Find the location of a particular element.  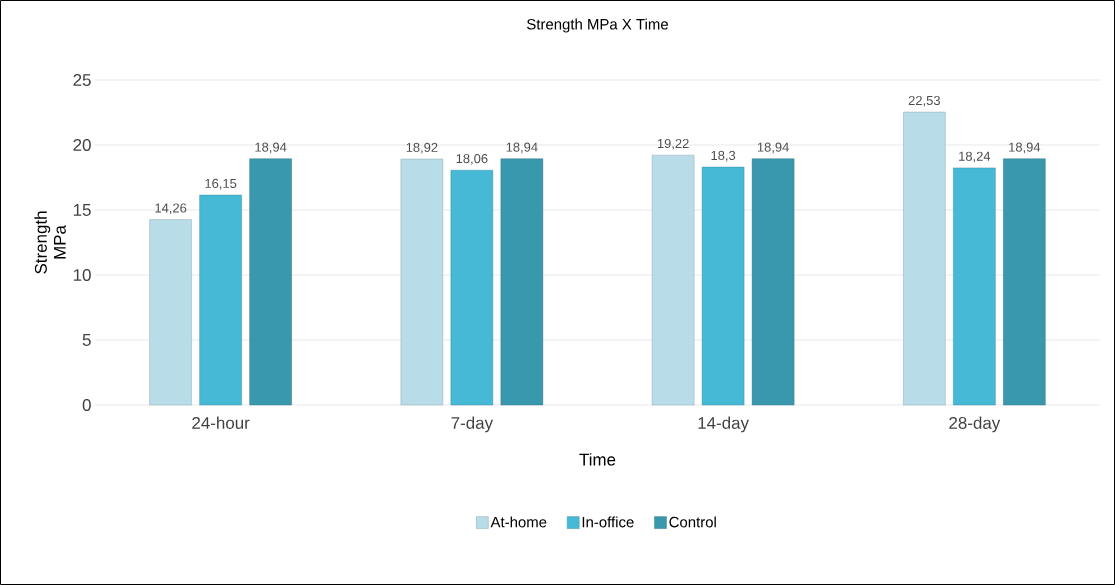

x-tick-label: 7-day is located at coordinates (472, 424).